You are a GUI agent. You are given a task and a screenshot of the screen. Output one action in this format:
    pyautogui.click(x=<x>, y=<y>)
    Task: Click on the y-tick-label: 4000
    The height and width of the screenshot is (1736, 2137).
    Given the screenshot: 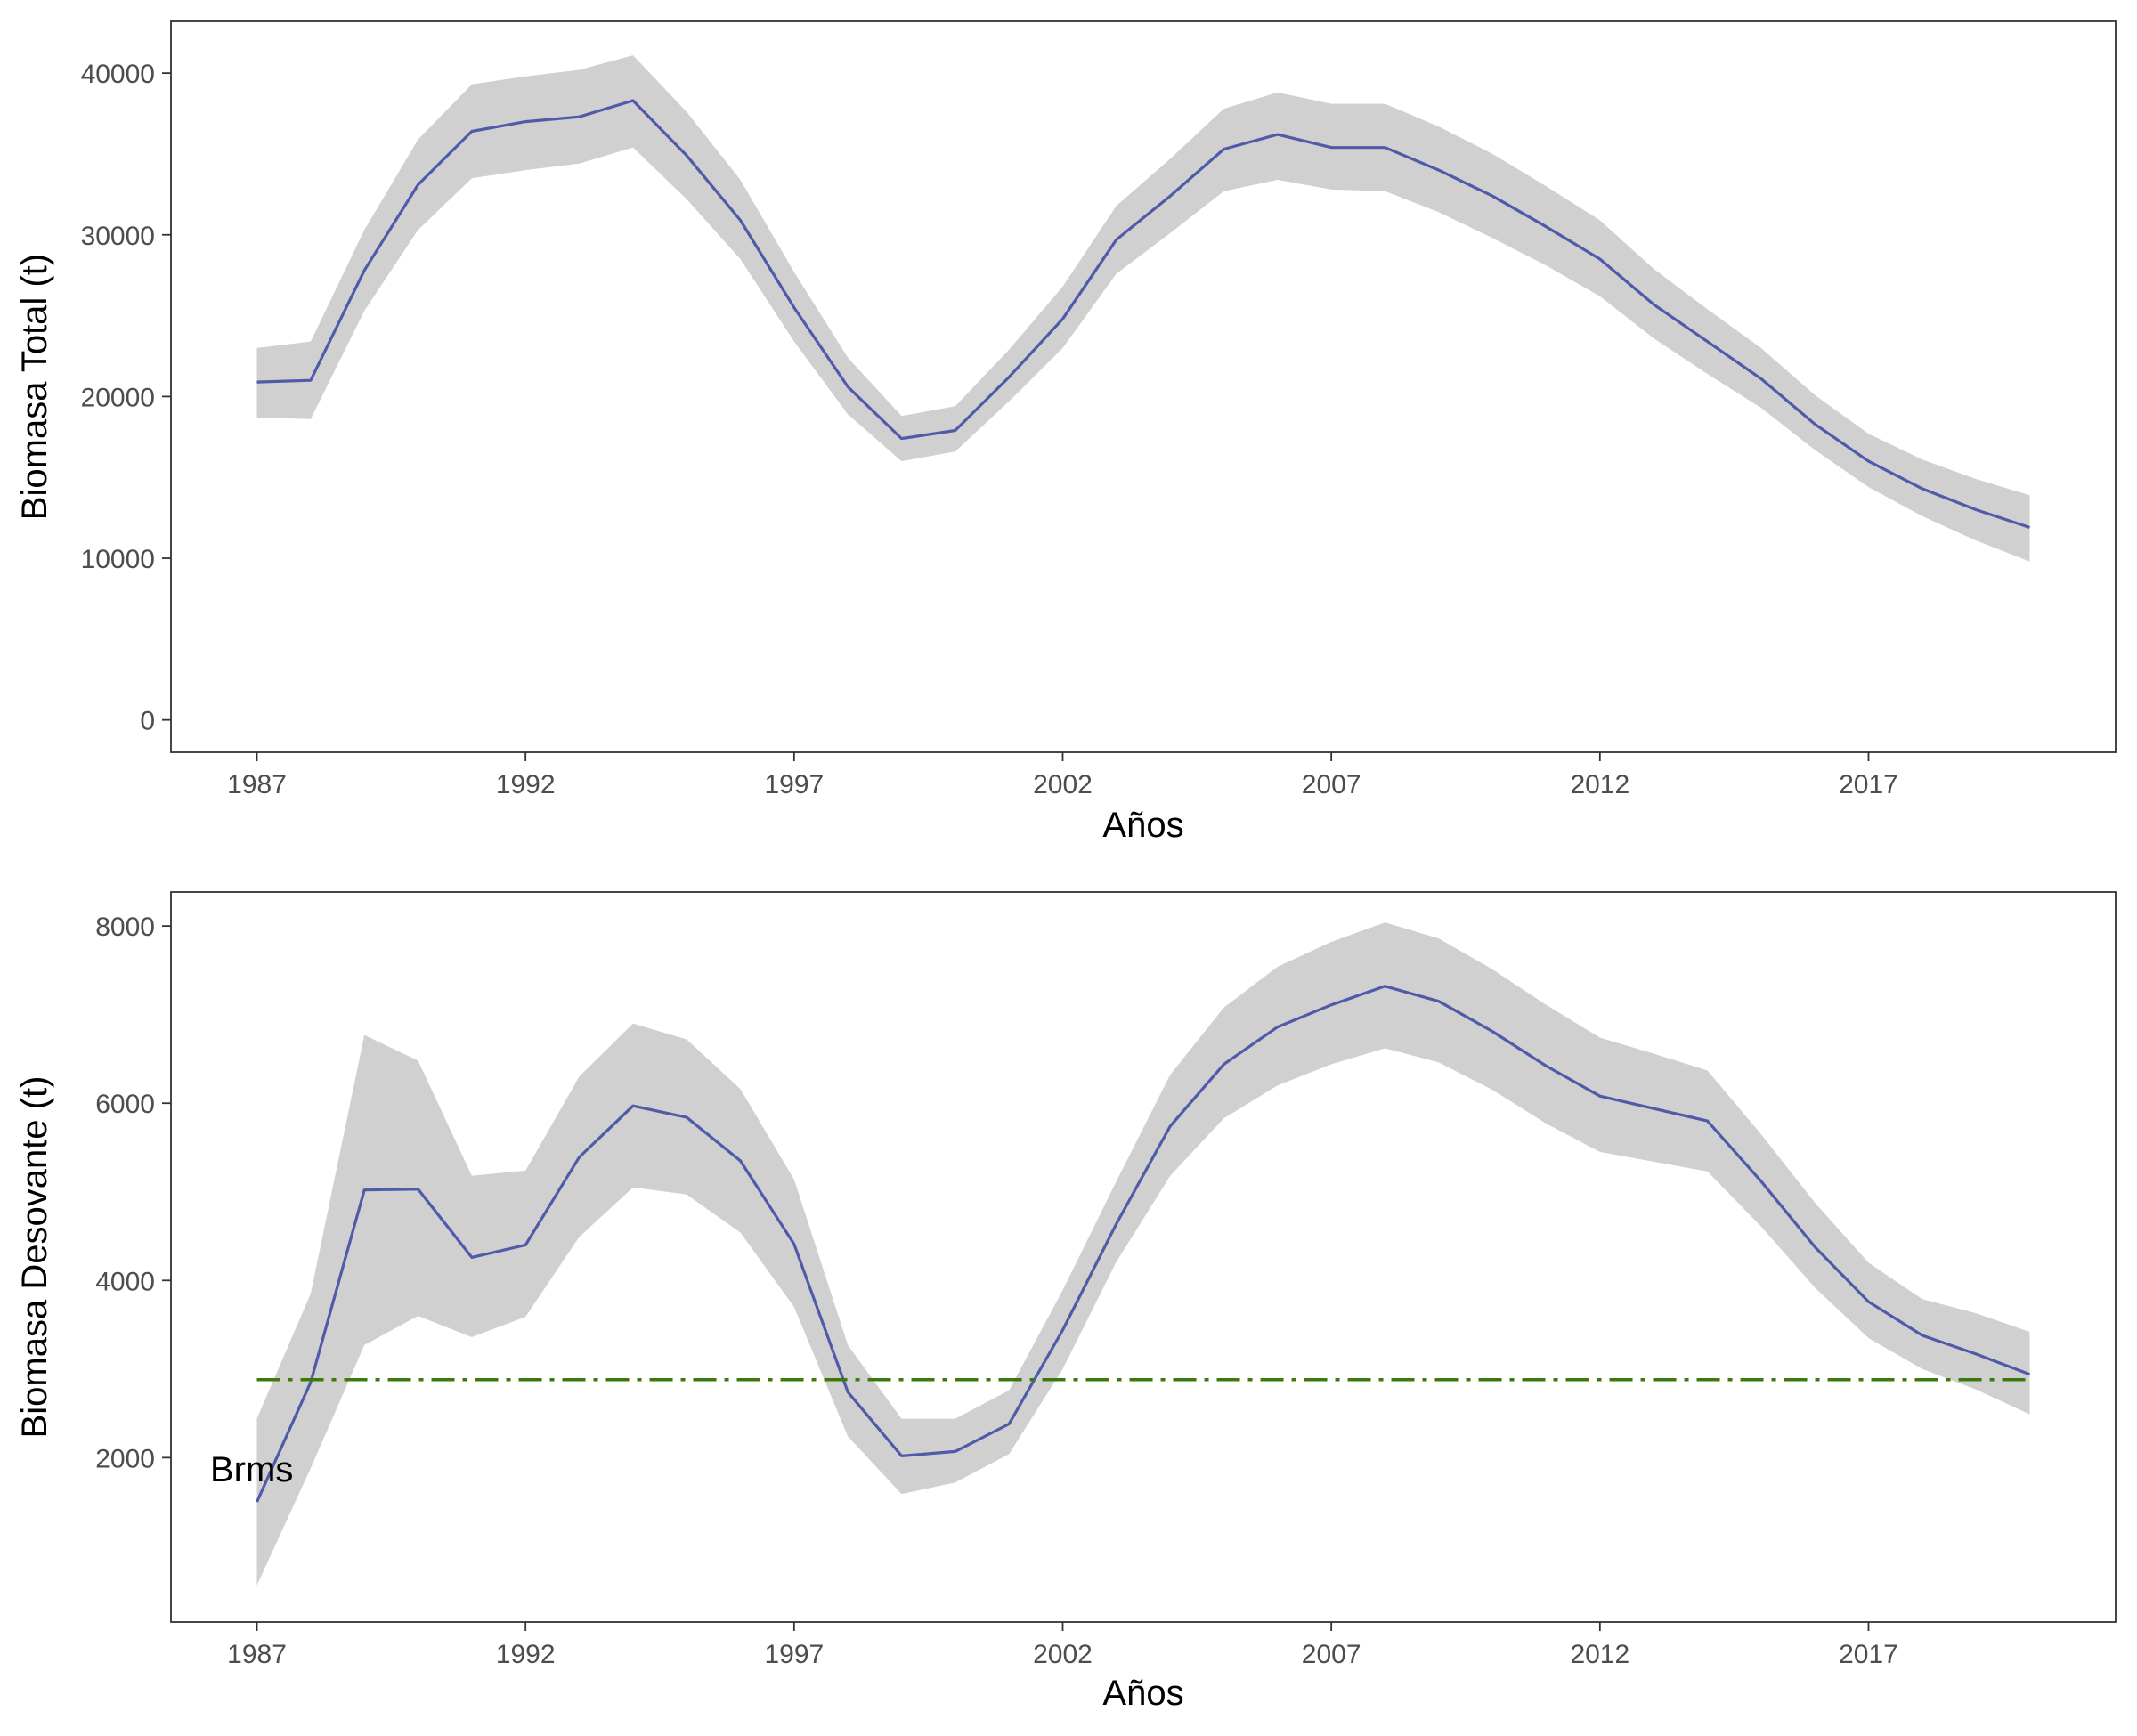 What is the action you would take?
    pyautogui.click(x=125, y=1281)
    